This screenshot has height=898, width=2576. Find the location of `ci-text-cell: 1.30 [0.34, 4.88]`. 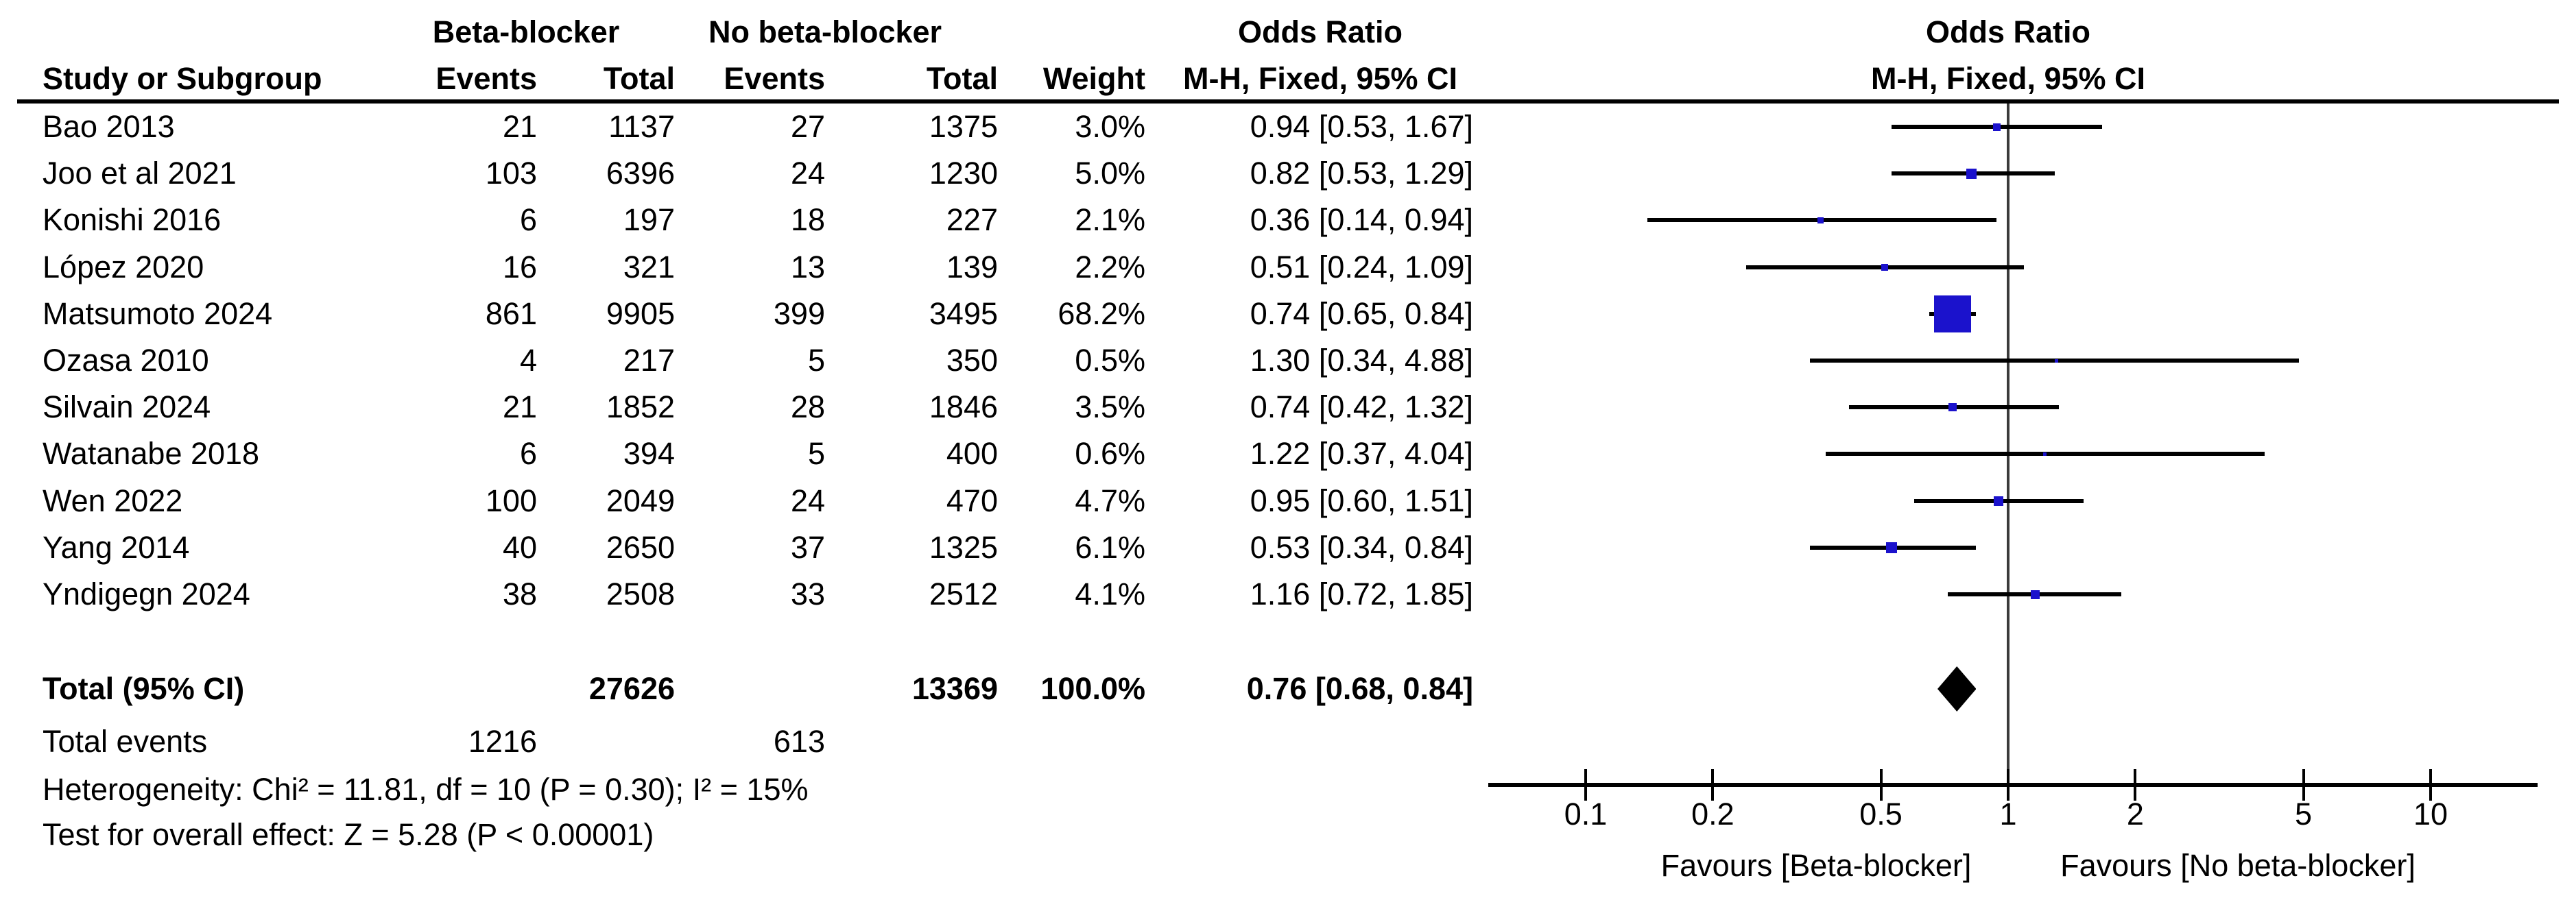

ci-text-cell: 1.30 [0.34, 4.88] is located at coordinates (1361, 360).